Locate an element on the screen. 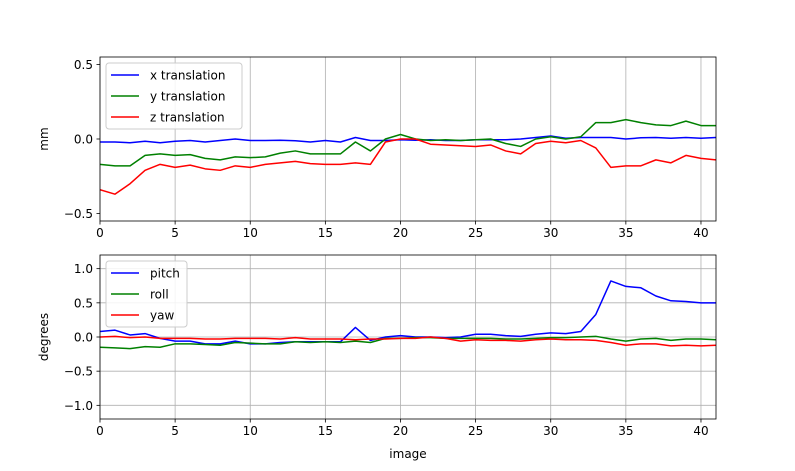 The image size is (795, 471). y-axis-ticks: −1.0 −0.5 0.0 0.5 1.0 is located at coordinates (82, 337).